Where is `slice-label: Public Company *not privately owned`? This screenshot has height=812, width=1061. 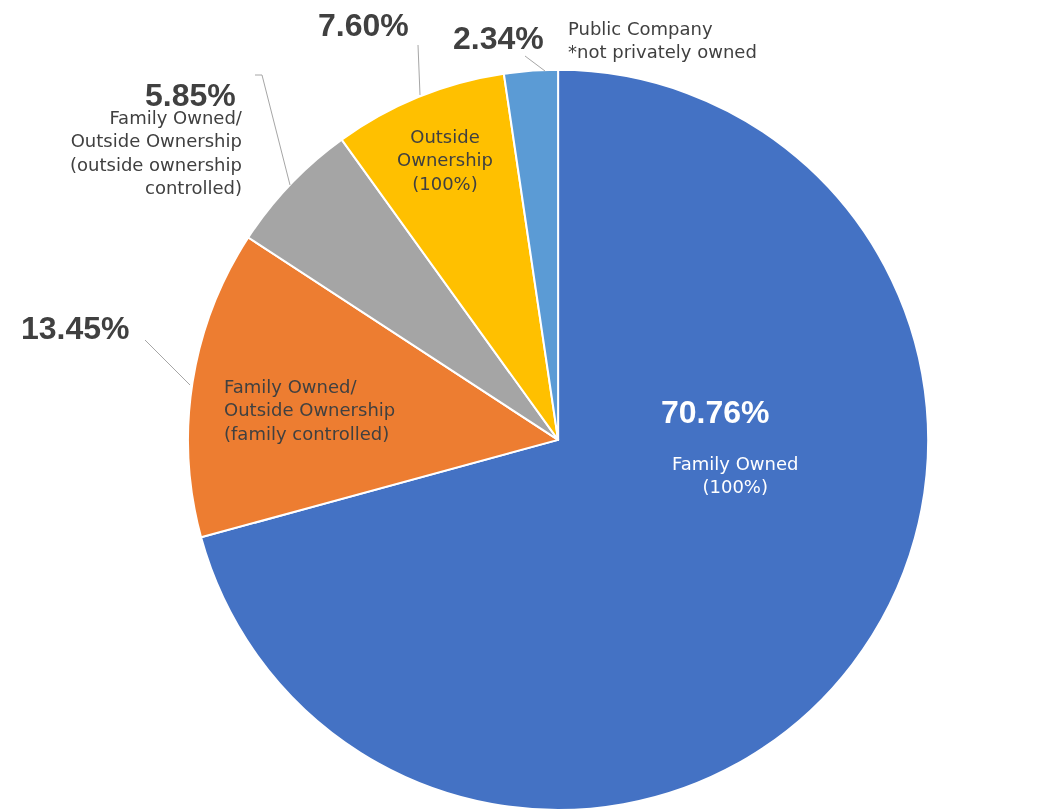 slice-label: Public Company *not privately owned is located at coordinates (662, 40).